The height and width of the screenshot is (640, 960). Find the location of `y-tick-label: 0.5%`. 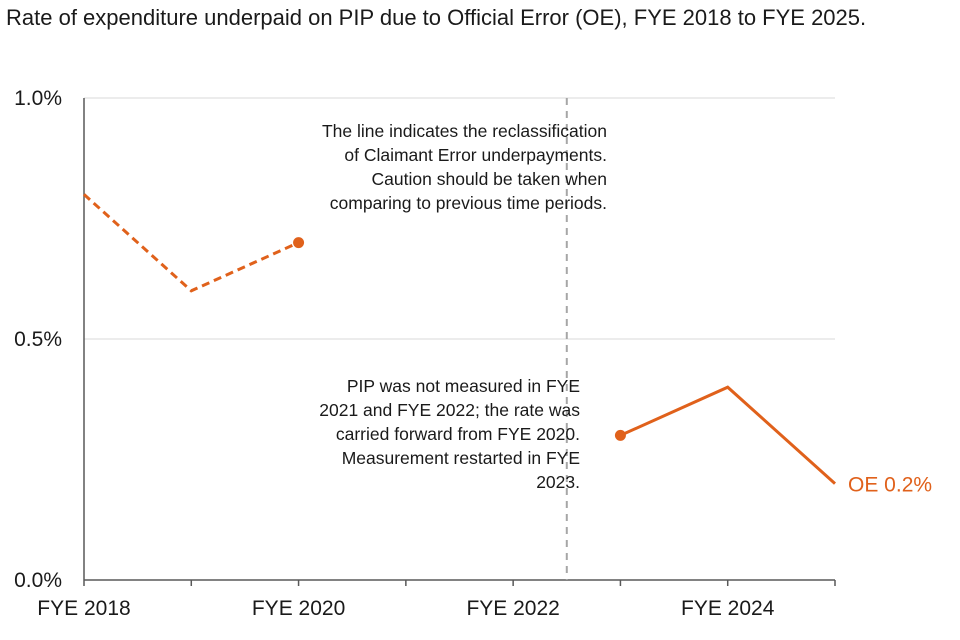

y-tick-label: 0.5% is located at coordinates (38, 339).